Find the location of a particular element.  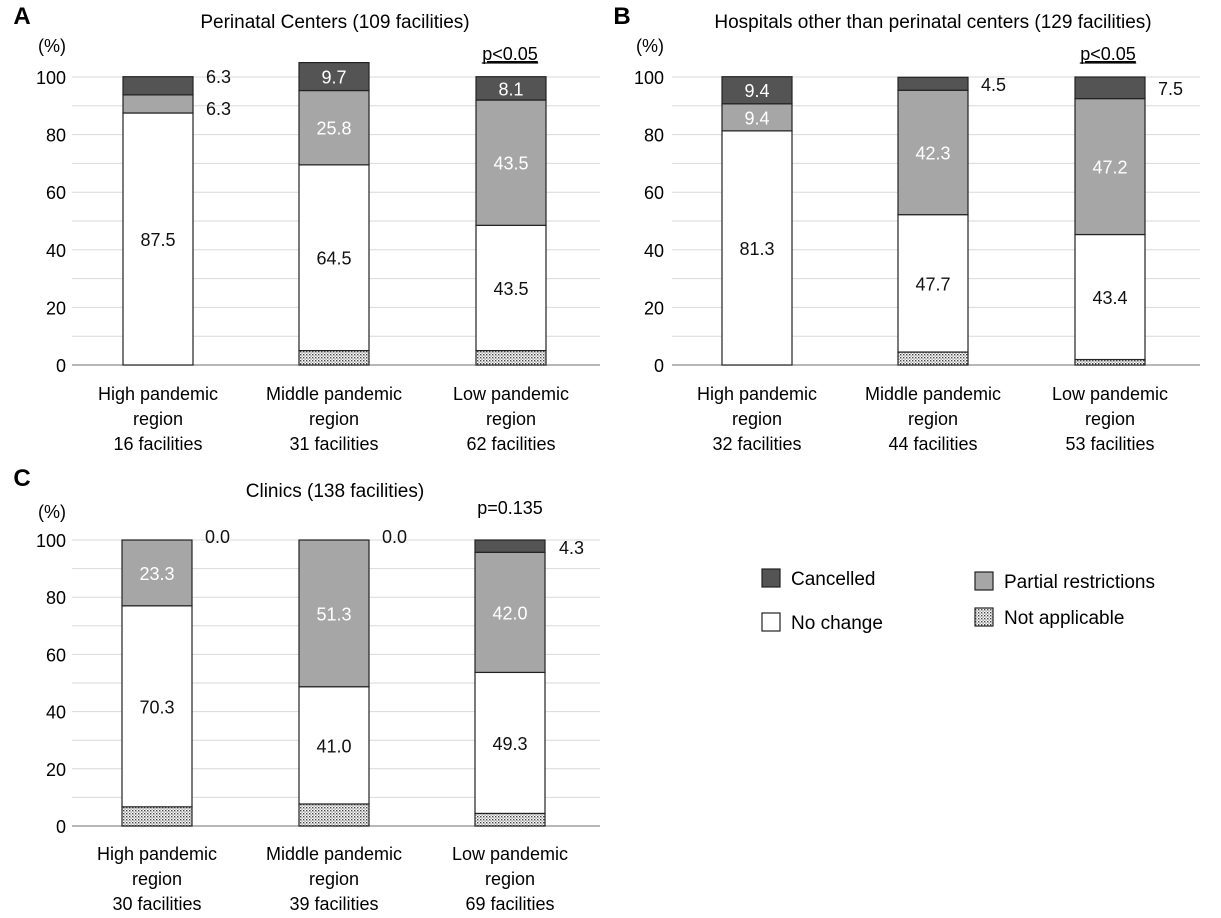

chart-title: Clinics (138 facilities) is located at coordinates (335, 491).